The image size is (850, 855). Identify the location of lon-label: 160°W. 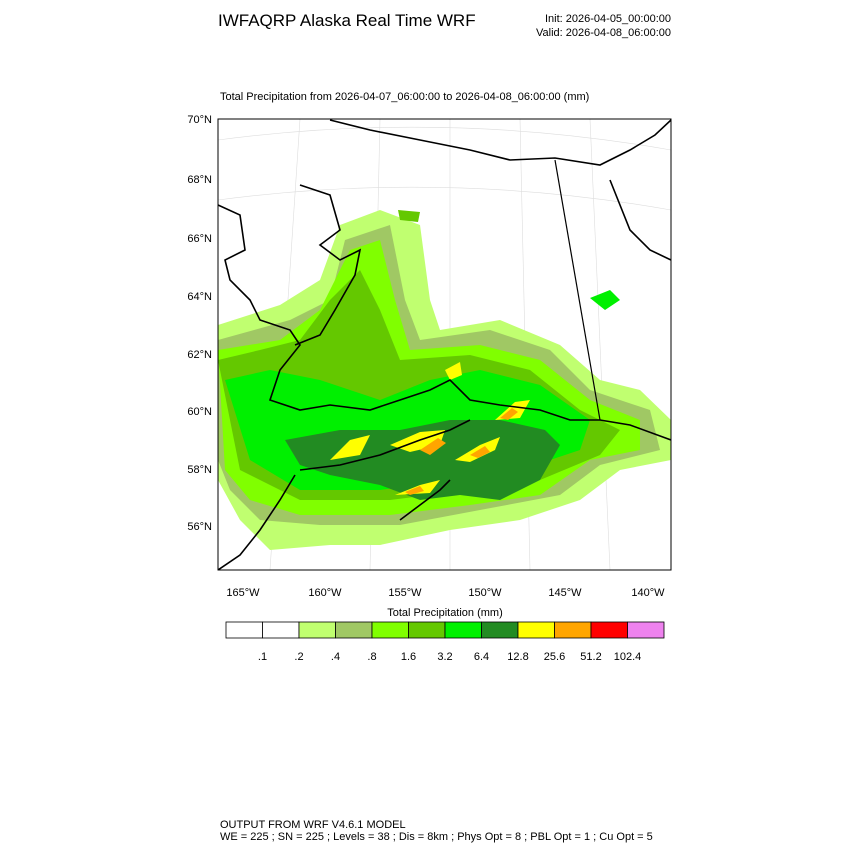
(325, 593).